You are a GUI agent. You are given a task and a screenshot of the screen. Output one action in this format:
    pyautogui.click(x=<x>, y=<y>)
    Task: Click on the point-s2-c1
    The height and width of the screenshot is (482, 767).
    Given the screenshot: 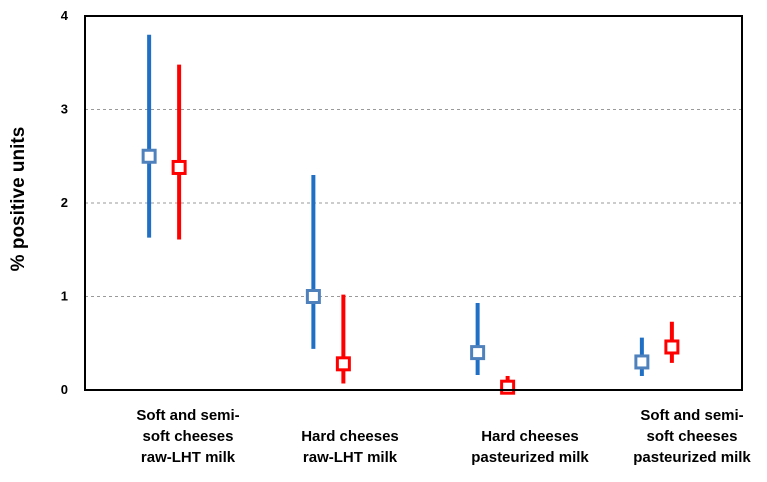 What is the action you would take?
    pyautogui.click(x=179, y=167)
    